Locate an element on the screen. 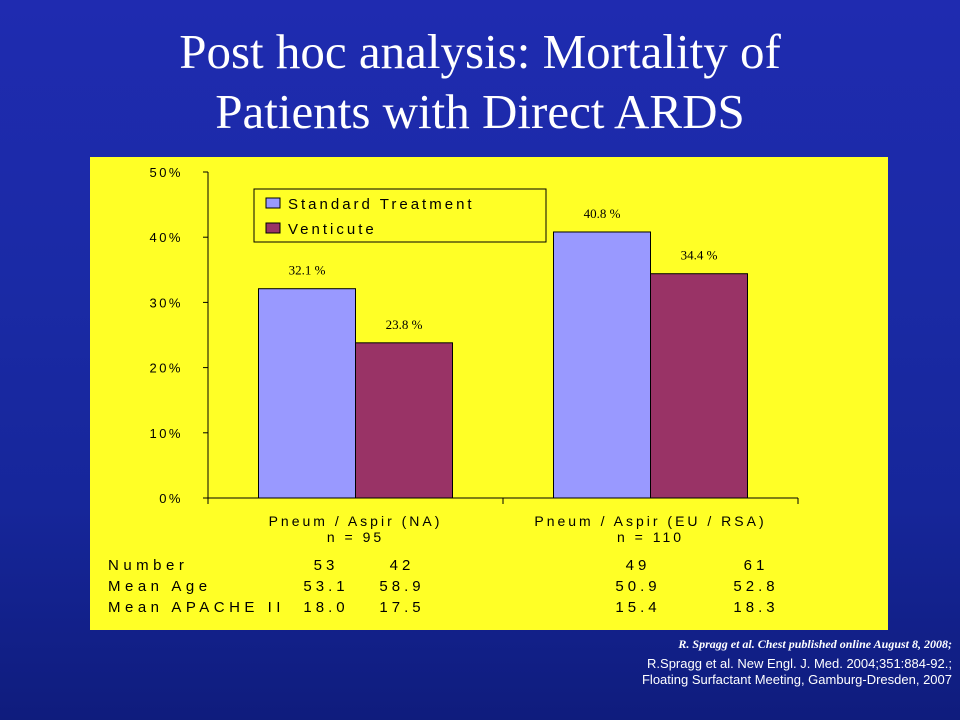 This screenshot has height=720, width=960. table-row-label: Number is located at coordinates (148, 565).